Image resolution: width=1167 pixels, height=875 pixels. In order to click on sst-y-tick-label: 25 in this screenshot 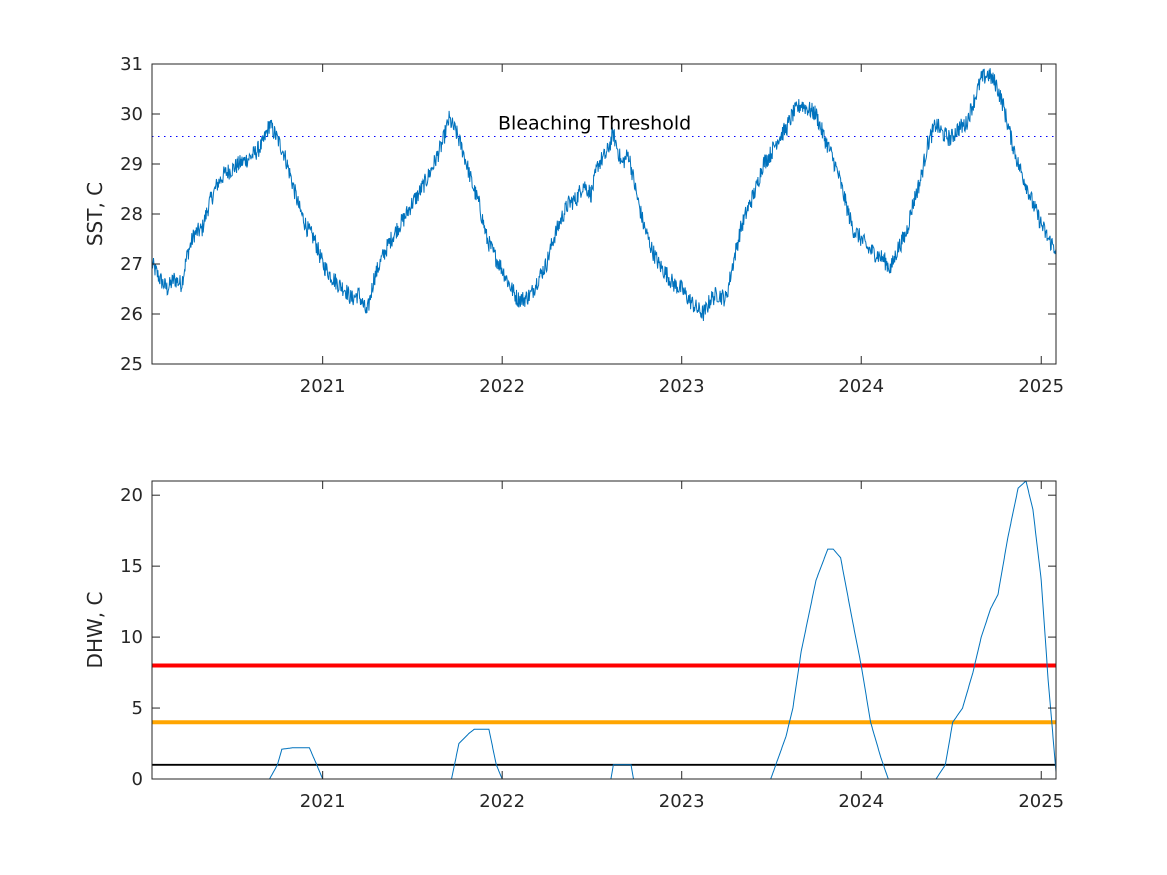, I will do `click(131, 364)`.